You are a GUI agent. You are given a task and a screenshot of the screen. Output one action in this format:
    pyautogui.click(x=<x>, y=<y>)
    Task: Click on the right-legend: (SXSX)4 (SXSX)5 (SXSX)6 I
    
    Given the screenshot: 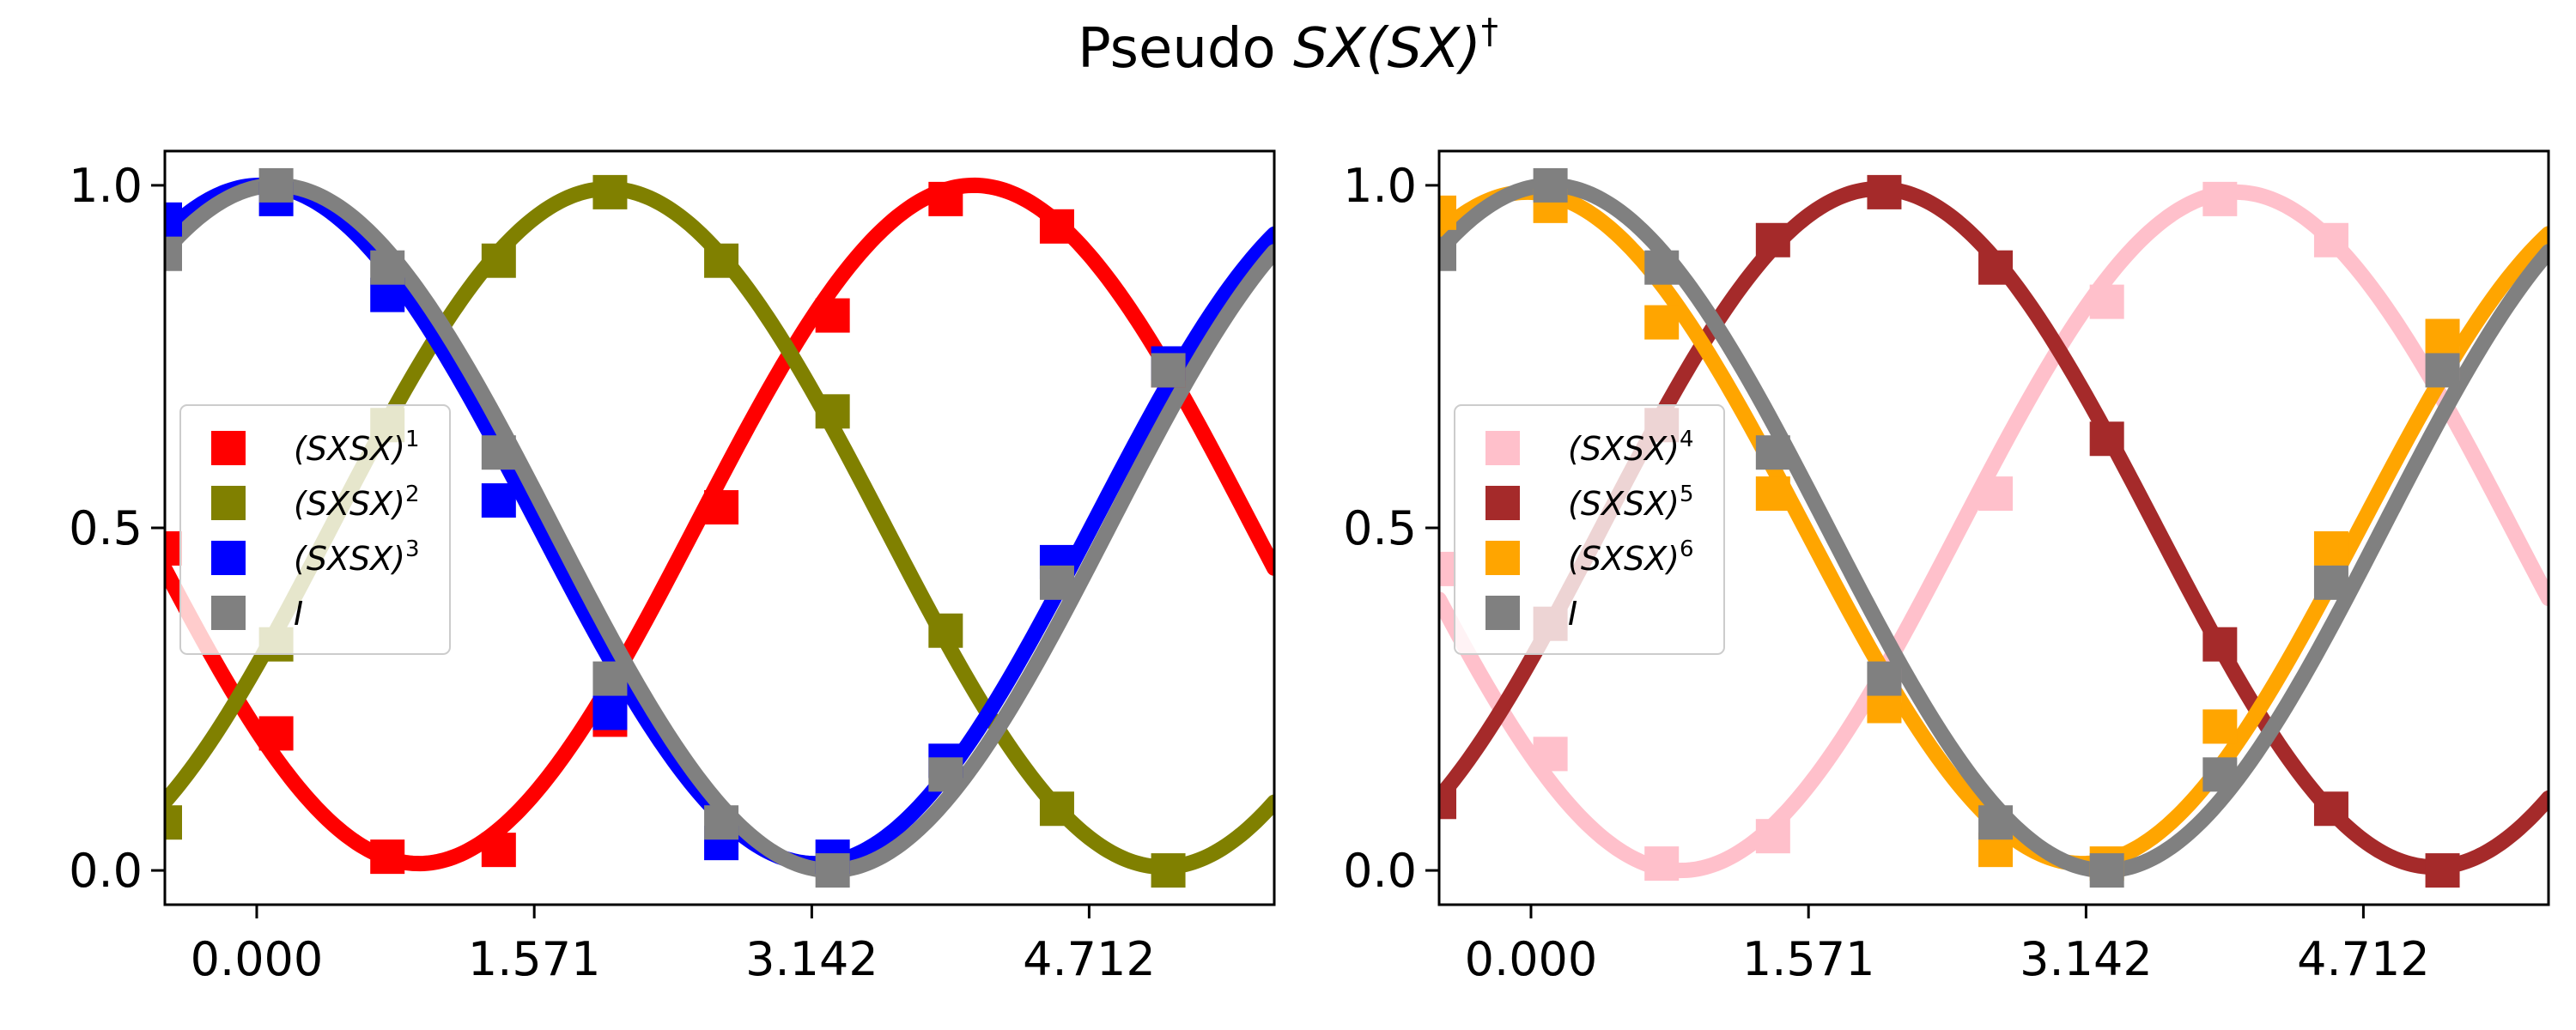 What is the action you would take?
    pyautogui.click(x=1590, y=529)
    